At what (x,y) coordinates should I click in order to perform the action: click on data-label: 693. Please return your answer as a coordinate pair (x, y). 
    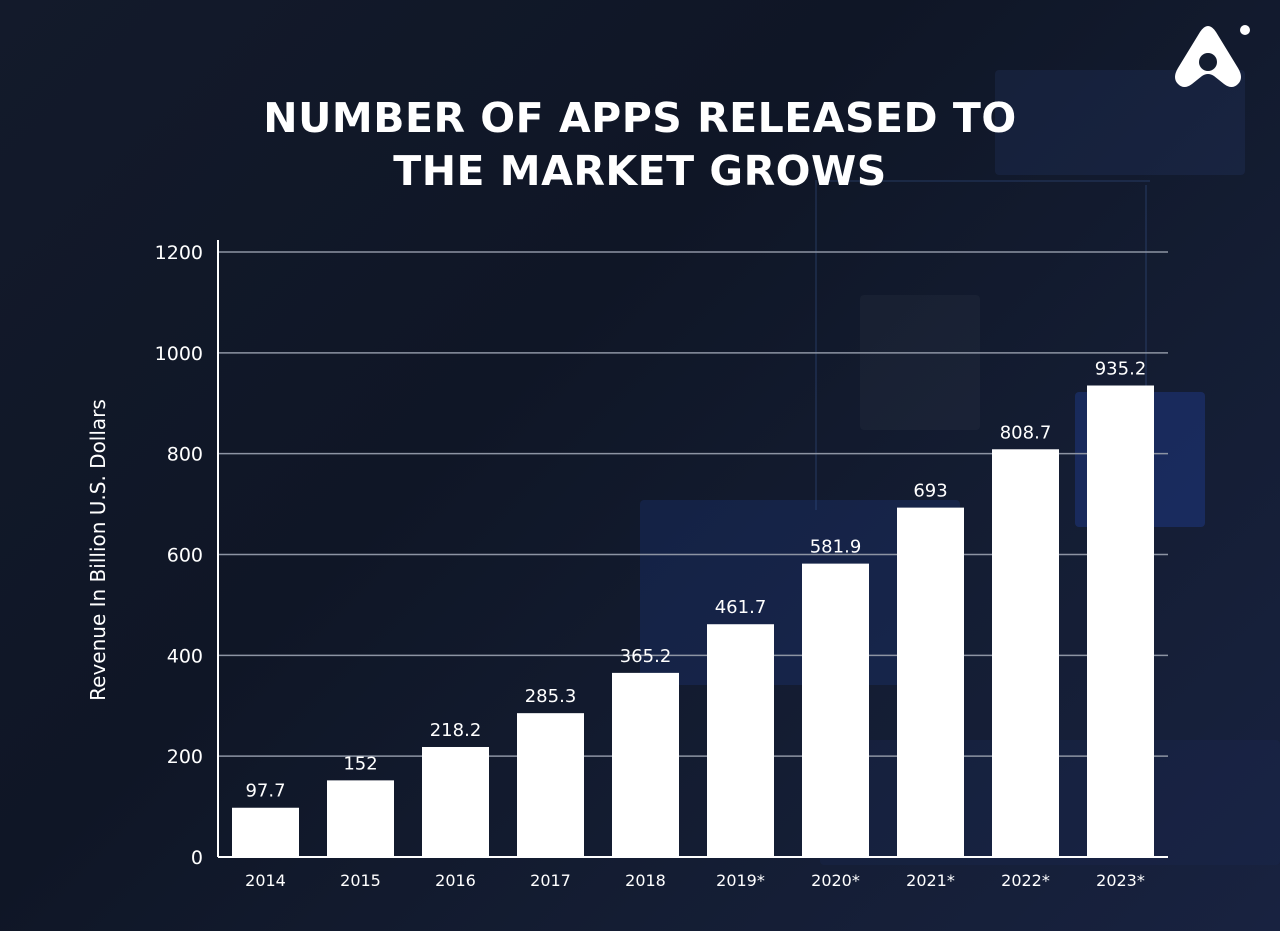
    Looking at the image, I should click on (930, 491).